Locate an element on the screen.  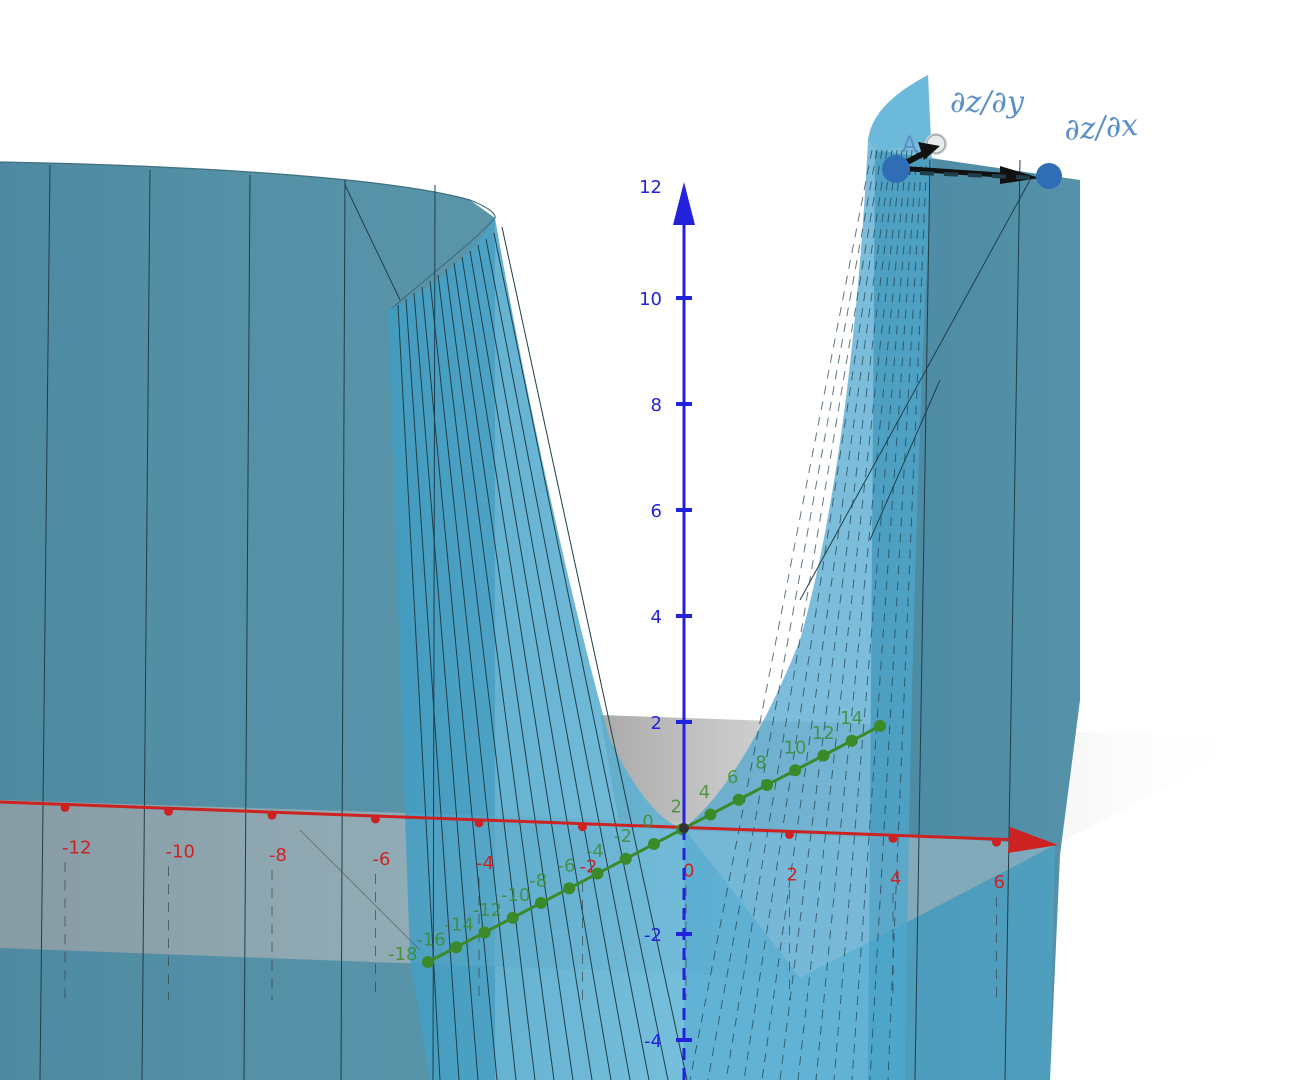
y-tick-label: 12 is located at coordinates (823, 733).